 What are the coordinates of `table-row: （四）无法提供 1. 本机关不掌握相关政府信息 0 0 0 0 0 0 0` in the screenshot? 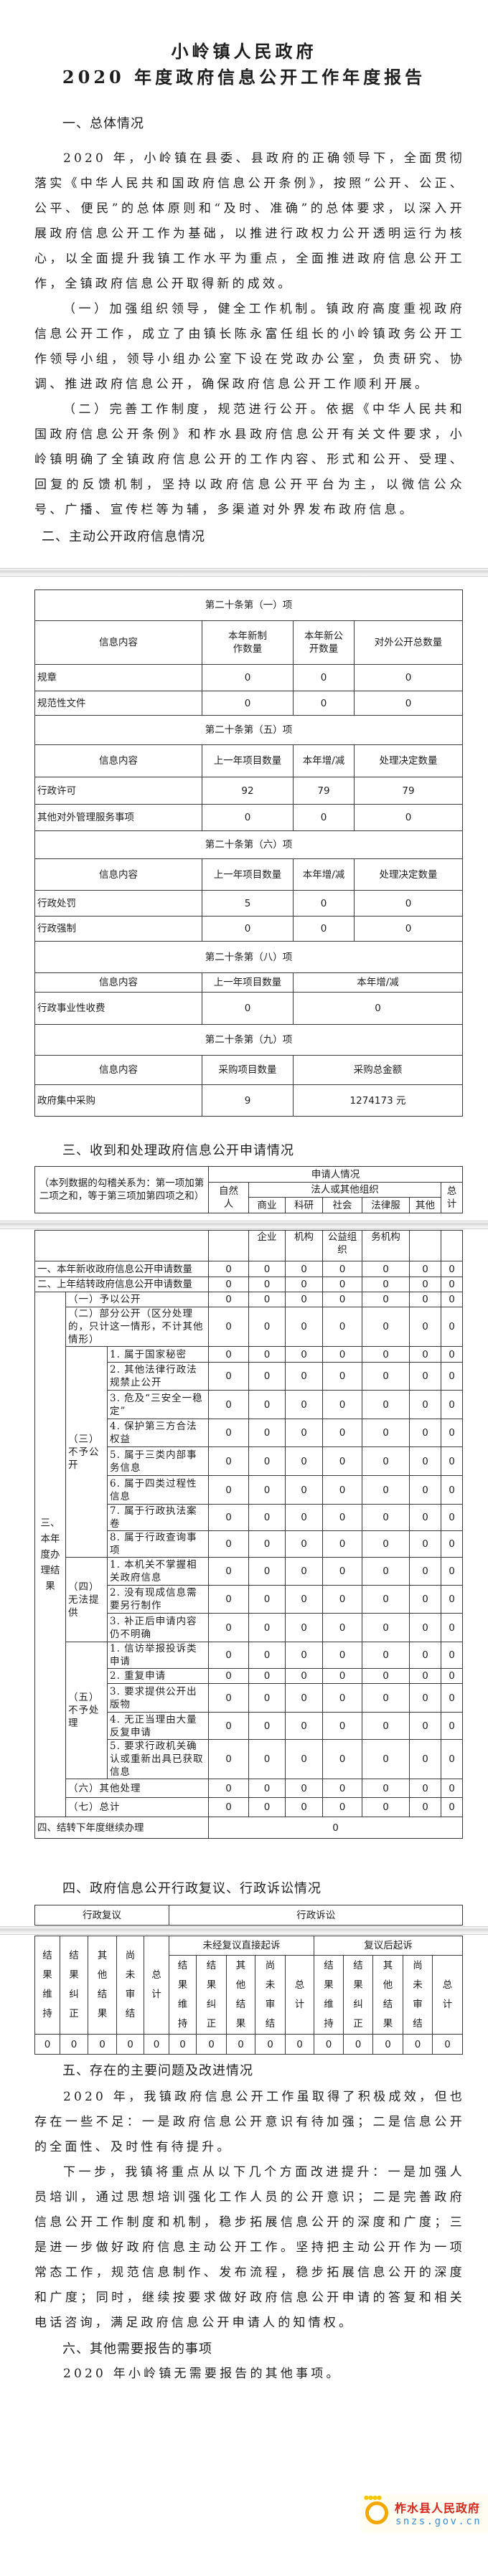 It's located at (249, 1600).